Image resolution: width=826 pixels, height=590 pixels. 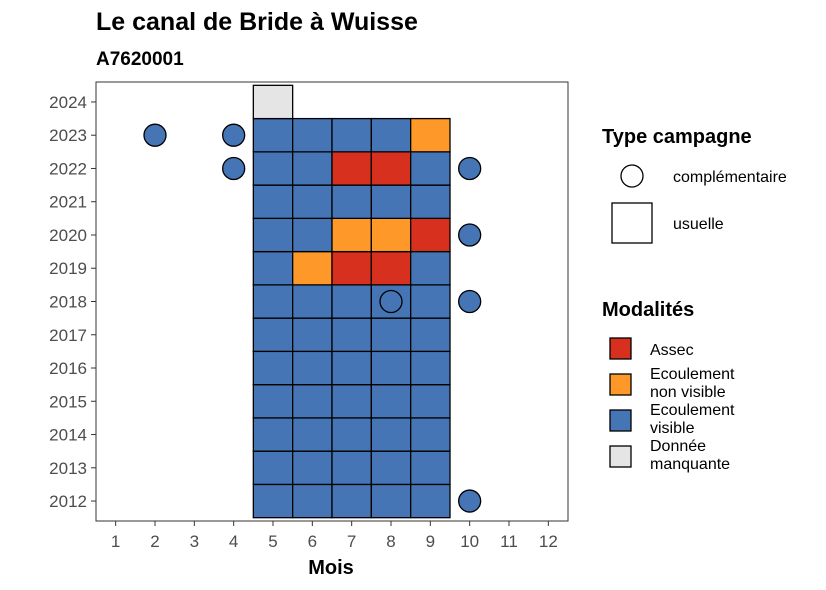 What do you see at coordinates (632, 223) in the screenshot?
I see `legend-usuelle-key` at bounding box center [632, 223].